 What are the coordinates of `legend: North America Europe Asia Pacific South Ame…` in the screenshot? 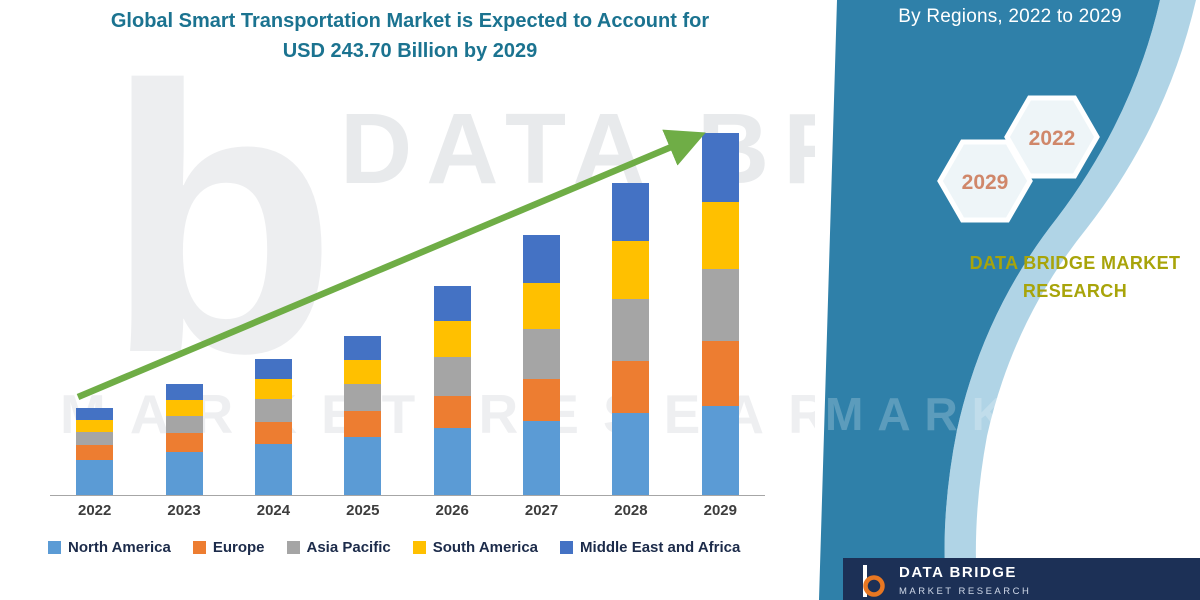 It's located at (420, 547).